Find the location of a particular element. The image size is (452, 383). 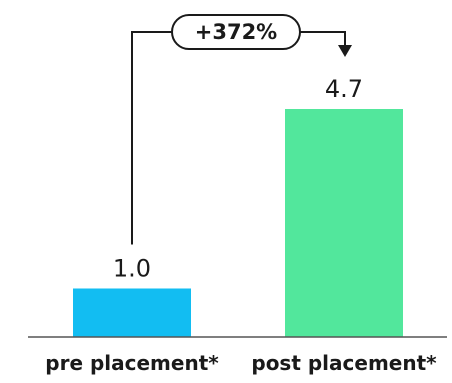

change-badge-label: +372% is located at coordinates (236, 32).